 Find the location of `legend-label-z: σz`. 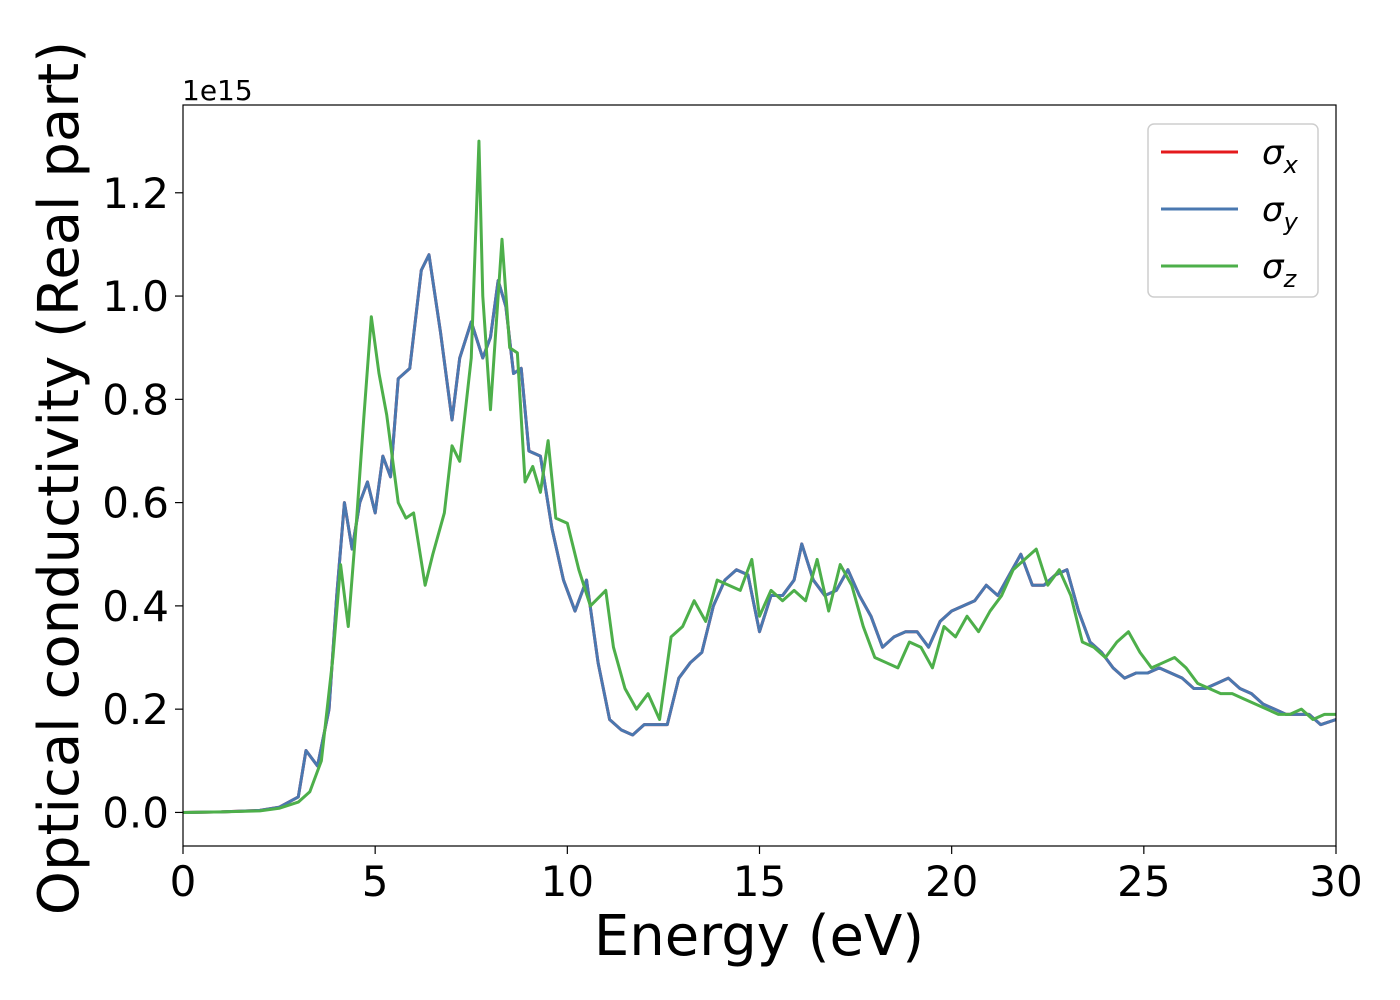

legend-label-z: σz is located at coordinates (1280, 270).